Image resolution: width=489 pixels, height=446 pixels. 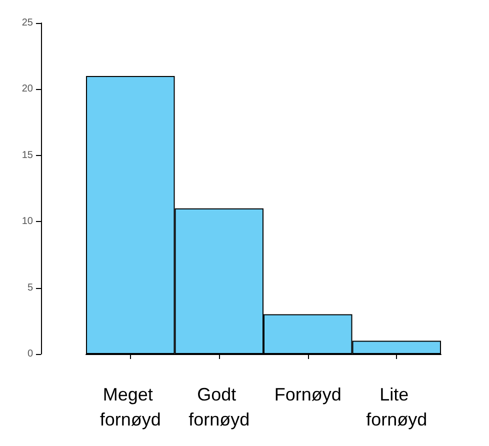 What do you see at coordinates (28, 222) in the screenshot?
I see `y-tick-label: 10` at bounding box center [28, 222].